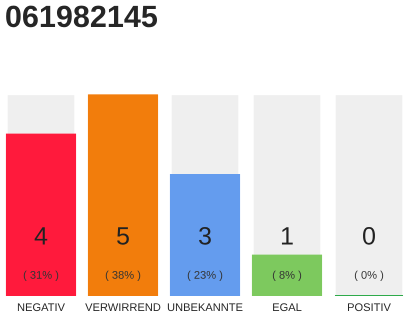 The image size is (410, 320). Describe the element at coordinates (287, 307) in the screenshot. I see `x-tick-label: EGAL` at that location.